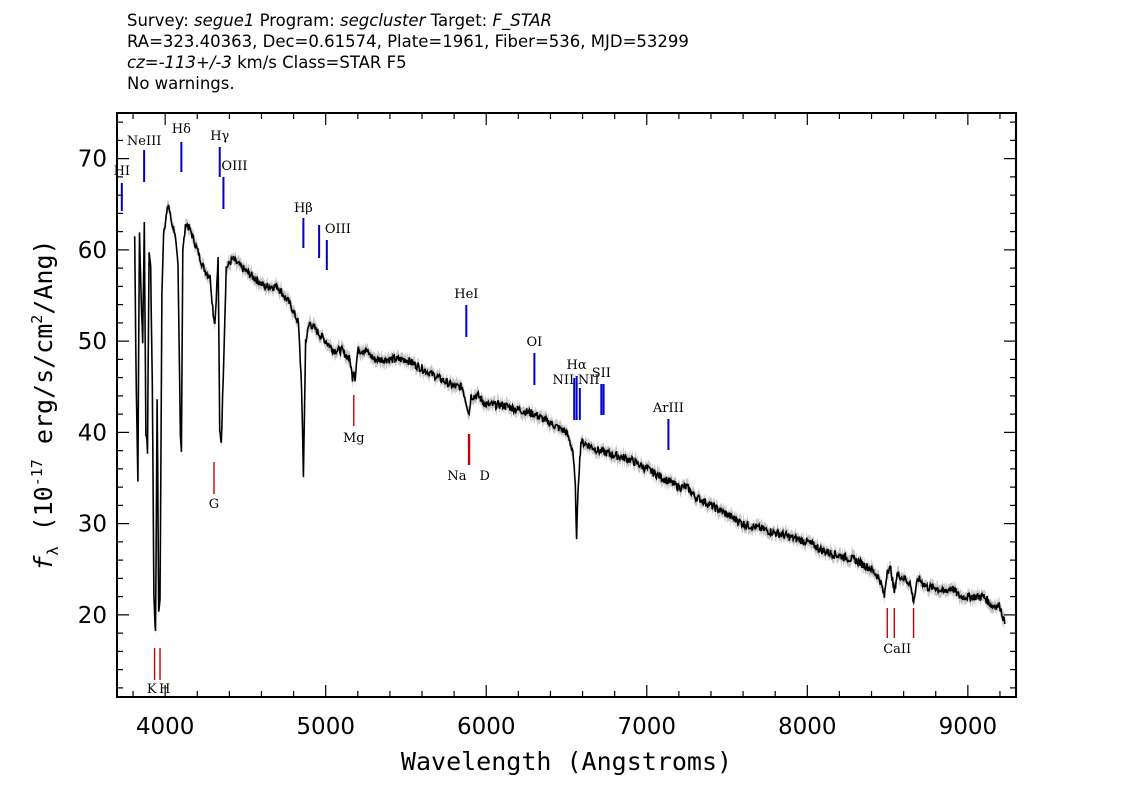 The height and width of the screenshot is (810, 1134). What do you see at coordinates (219, 136) in the screenshot?
I see `emission-line-label: Hγ` at bounding box center [219, 136].